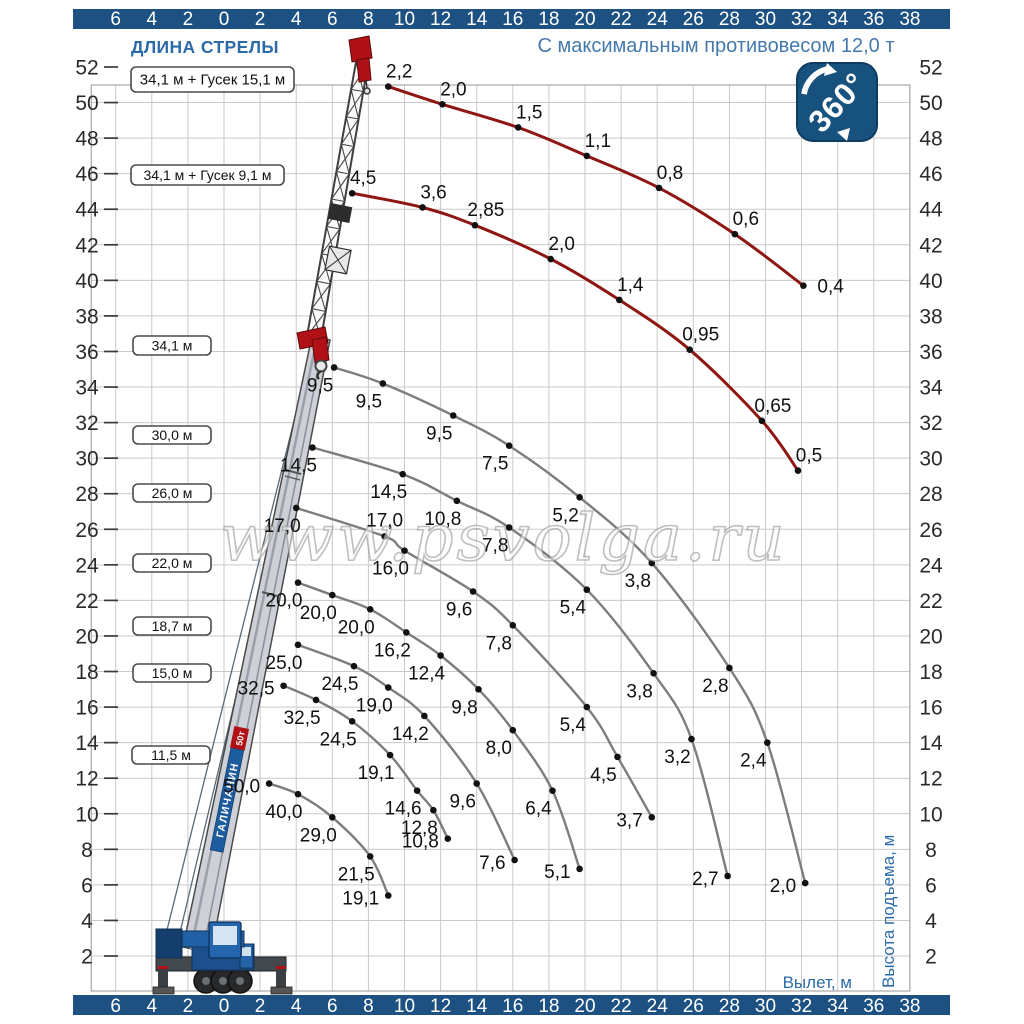 This screenshot has width=1024, height=1024. What do you see at coordinates (87, 957) in the screenshot?
I see `y-axis-tick-label: 2` at bounding box center [87, 957].